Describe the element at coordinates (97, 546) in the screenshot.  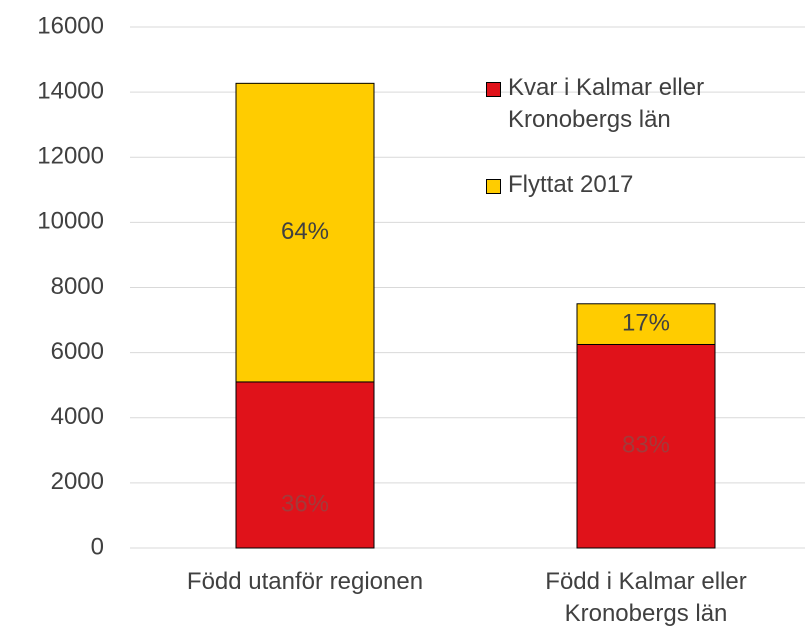
I see `y-tick-label: 0` at that location.